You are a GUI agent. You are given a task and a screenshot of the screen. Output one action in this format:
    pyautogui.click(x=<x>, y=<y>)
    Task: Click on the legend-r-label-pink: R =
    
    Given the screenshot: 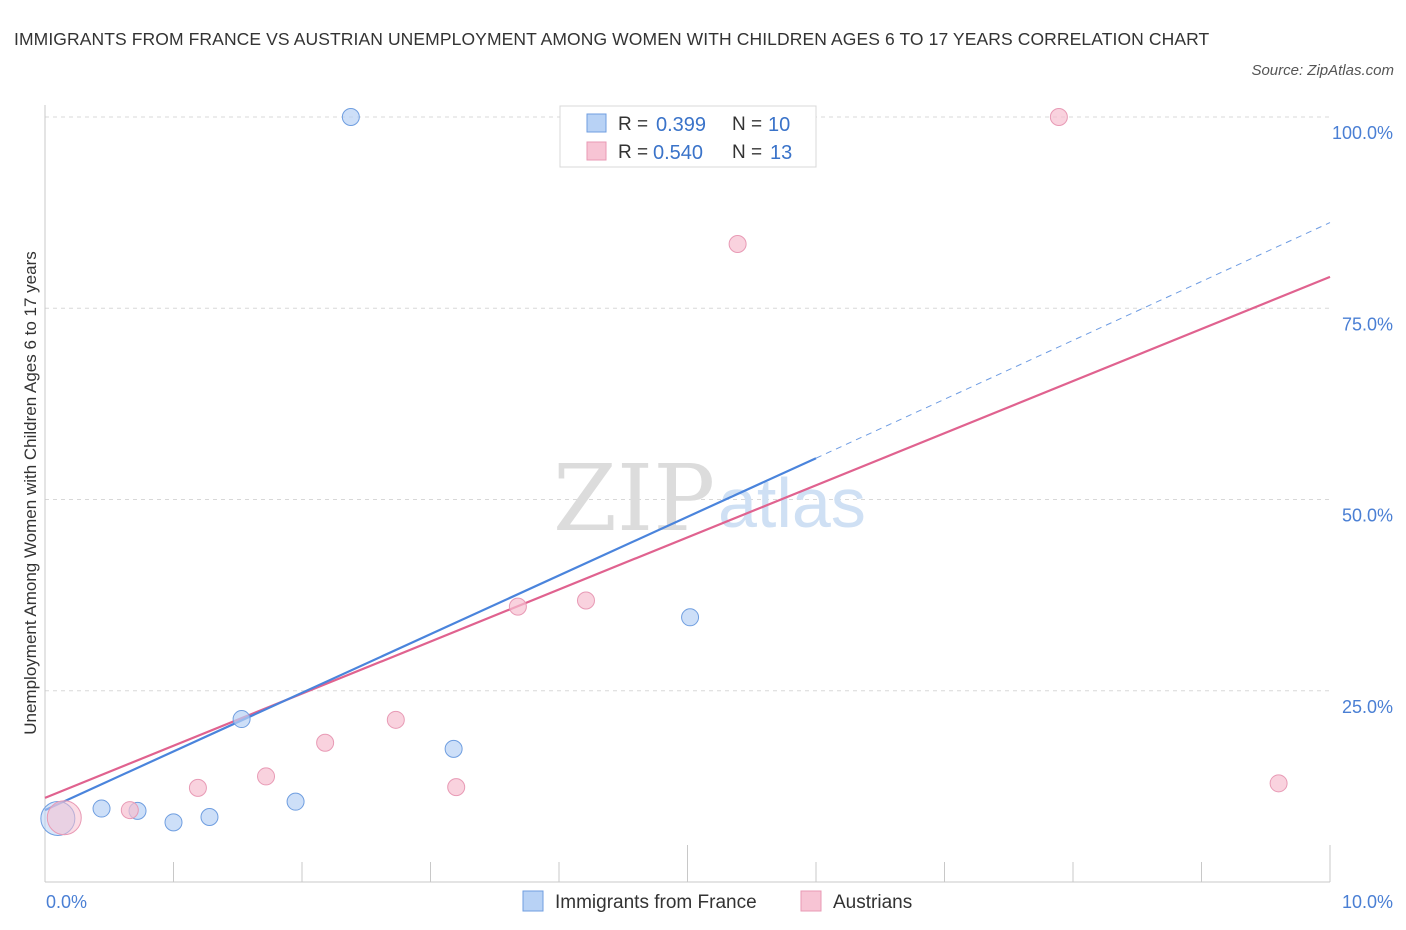 What is the action you would take?
    pyautogui.click(x=633, y=152)
    